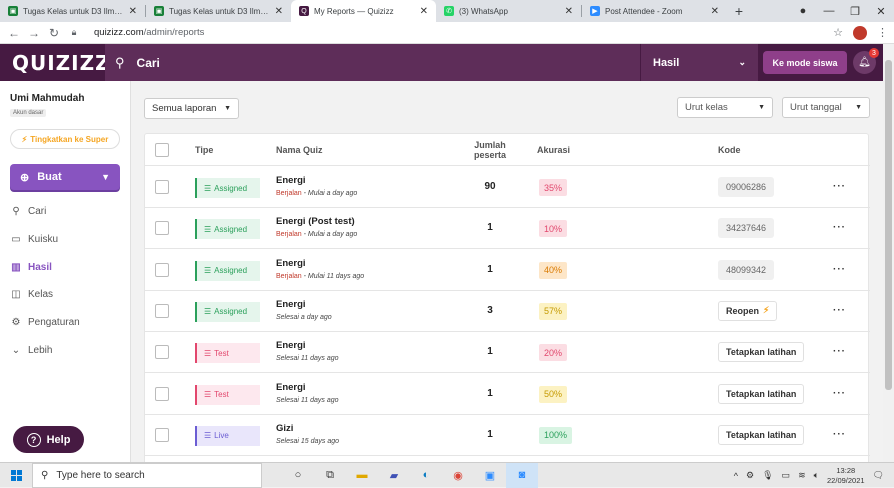  What do you see at coordinates (748, 310) in the screenshot?
I see `reopen-button: Reopen ⚡︎` at bounding box center [748, 310].